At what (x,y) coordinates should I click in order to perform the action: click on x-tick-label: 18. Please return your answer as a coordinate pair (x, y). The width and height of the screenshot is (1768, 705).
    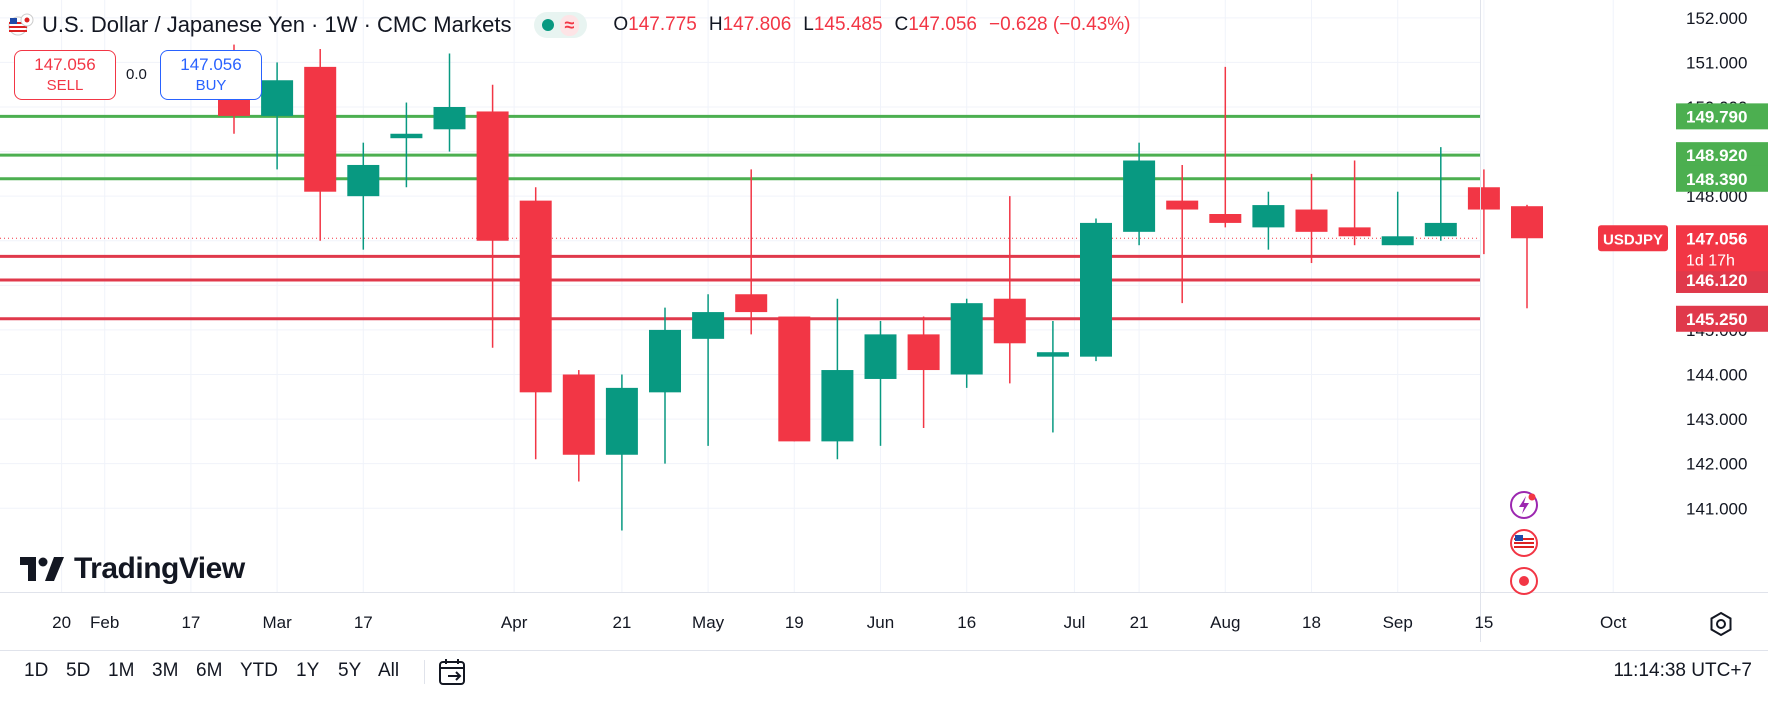
    Looking at the image, I should click on (1311, 622).